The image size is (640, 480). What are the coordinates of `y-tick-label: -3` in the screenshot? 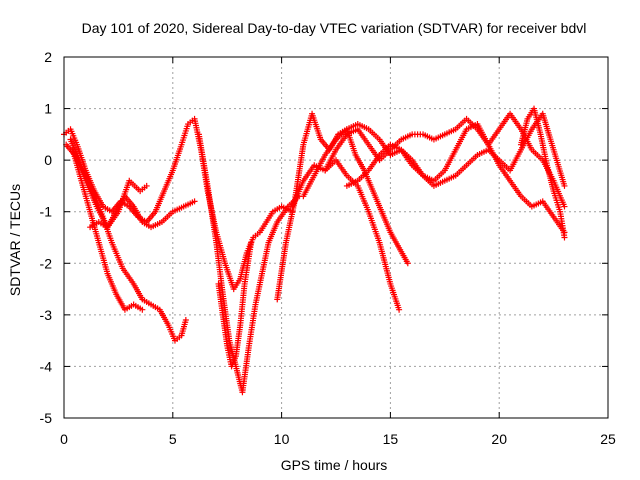 It's located at (46, 315).